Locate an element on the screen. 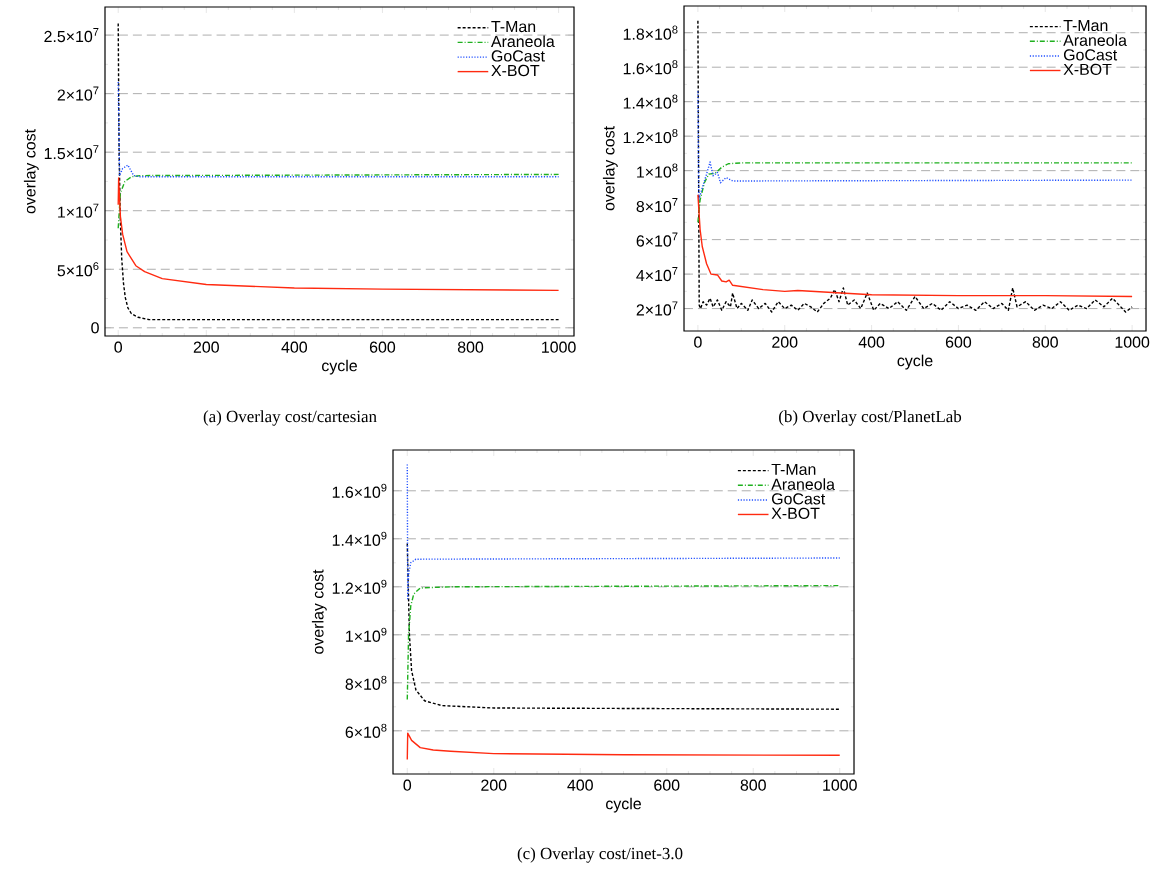 Image resolution: width=1168 pixels, height=877 pixels. y-tick-label: 6×10$^{7}$ is located at coordinates (657, 239).